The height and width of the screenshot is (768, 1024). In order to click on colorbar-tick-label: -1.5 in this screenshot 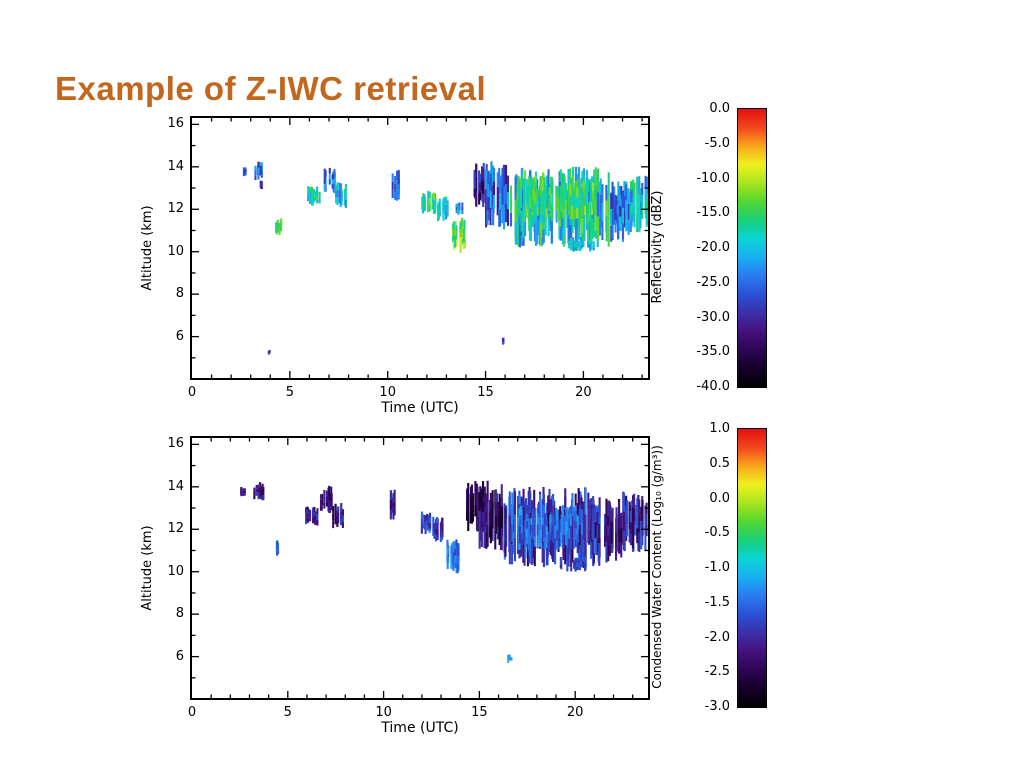, I will do `click(717, 602)`.